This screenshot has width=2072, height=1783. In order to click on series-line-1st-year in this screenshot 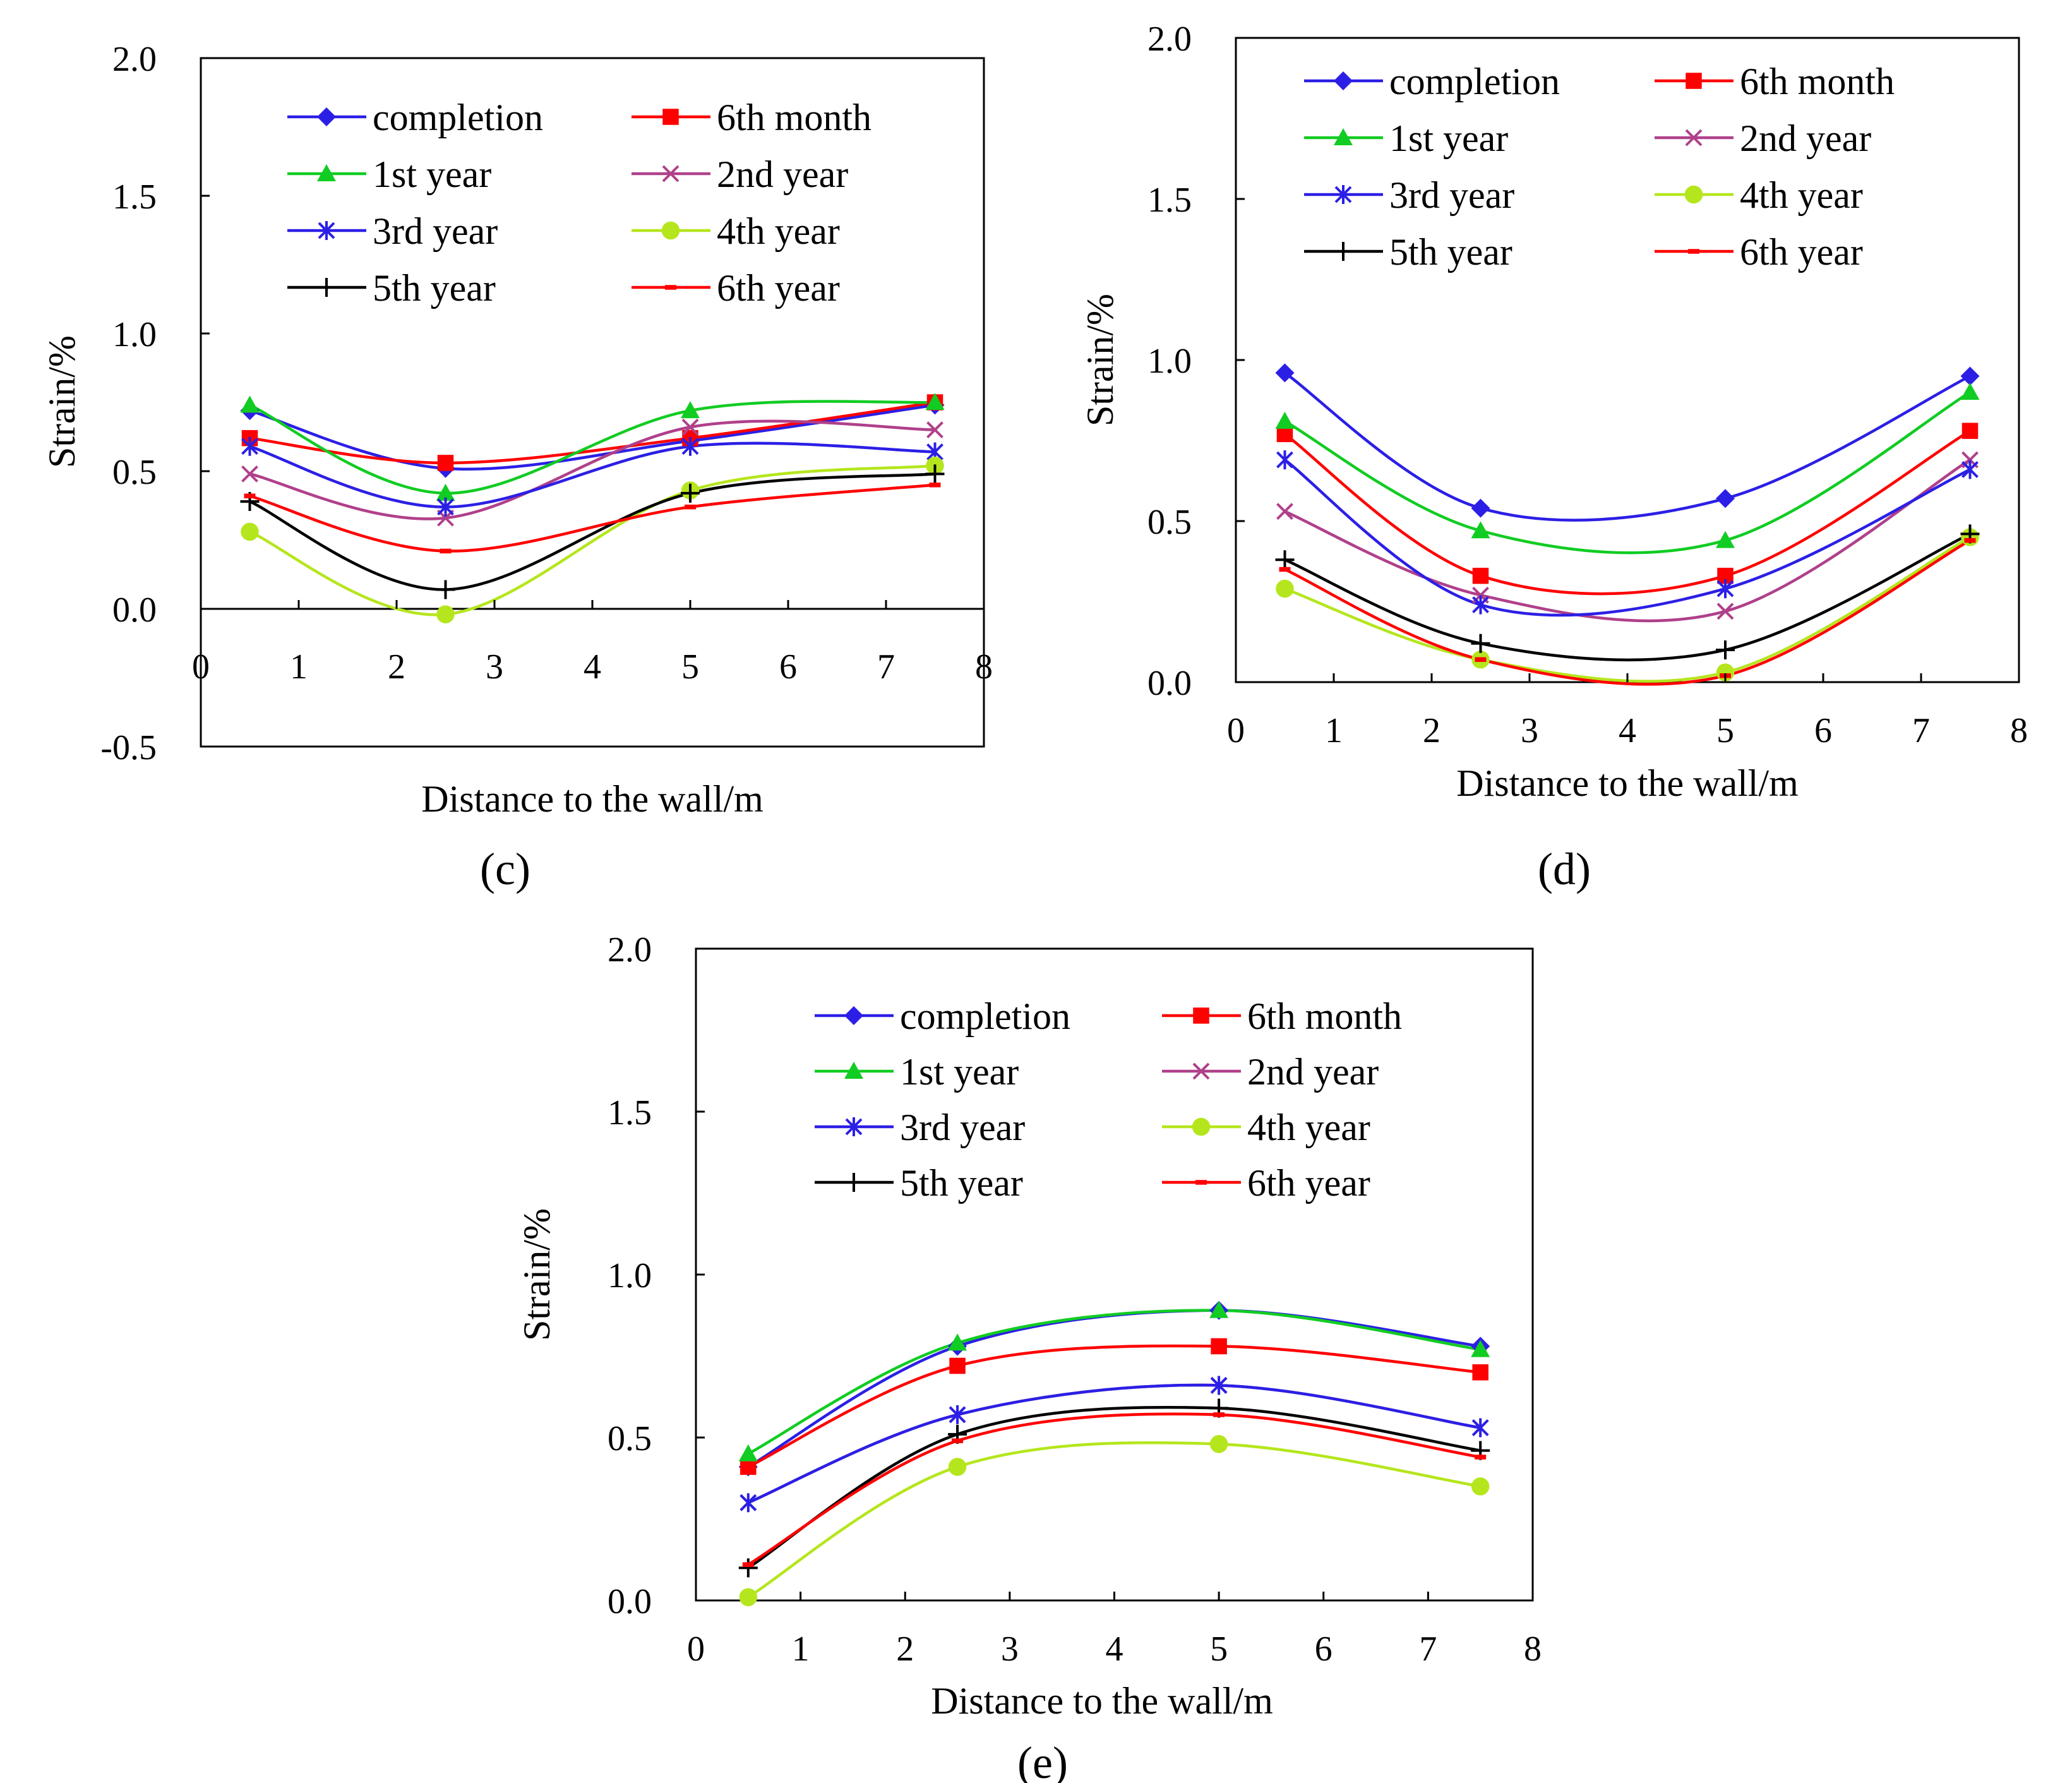, I will do `click(1627, 473)`.